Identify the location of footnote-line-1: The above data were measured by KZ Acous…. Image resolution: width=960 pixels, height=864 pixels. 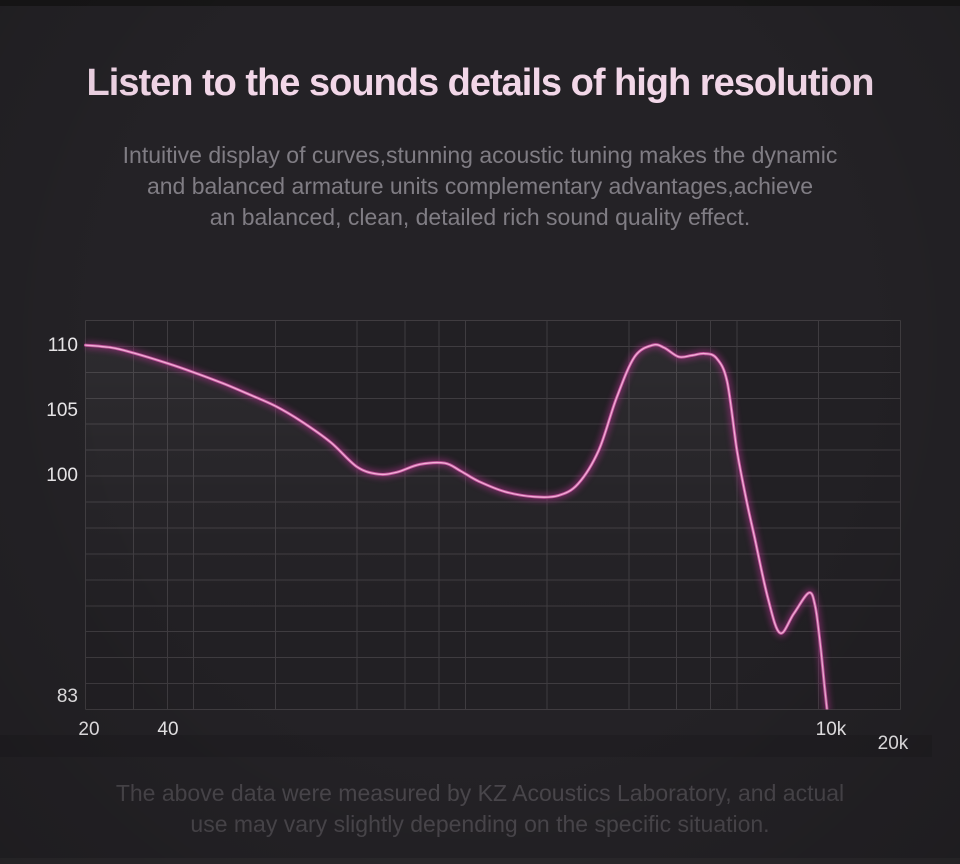
(480, 793).